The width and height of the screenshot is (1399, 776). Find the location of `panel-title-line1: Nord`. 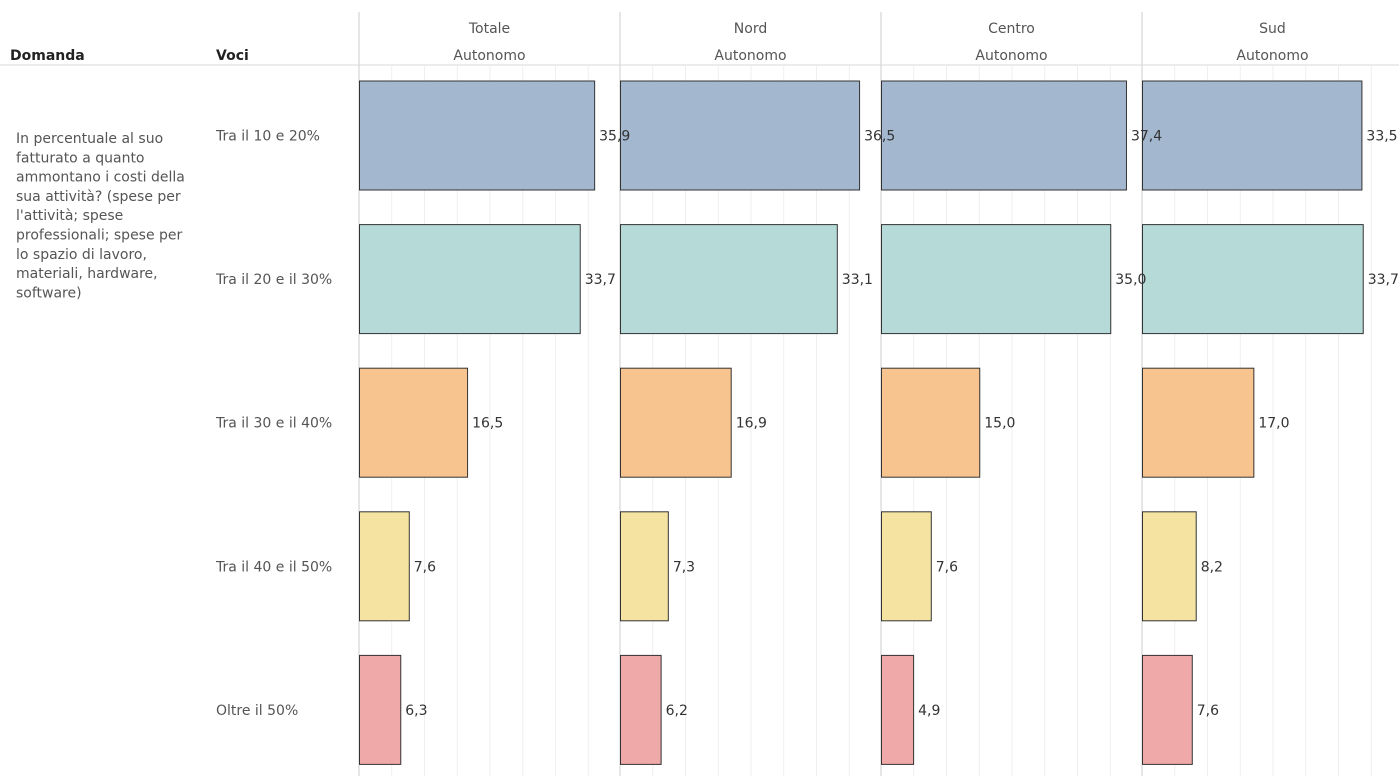

panel-title-line1: Nord is located at coordinates (750, 29).